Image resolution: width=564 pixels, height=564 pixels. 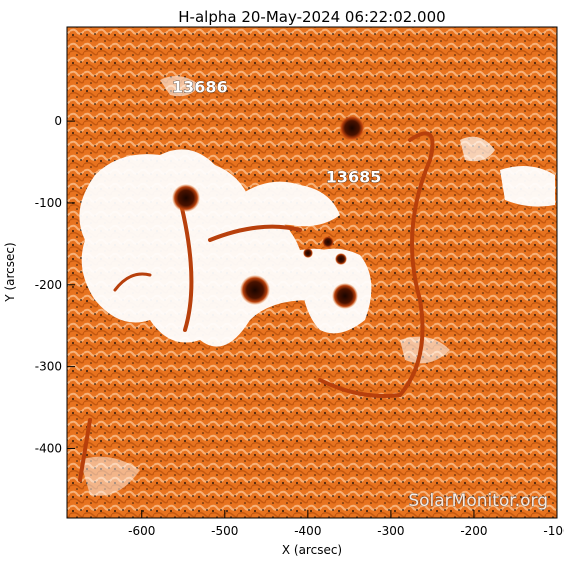 What do you see at coordinates (346, 524) in the screenshot?
I see `x-axis: -600 -500 -400 -300 -200 -100` at bounding box center [346, 524].